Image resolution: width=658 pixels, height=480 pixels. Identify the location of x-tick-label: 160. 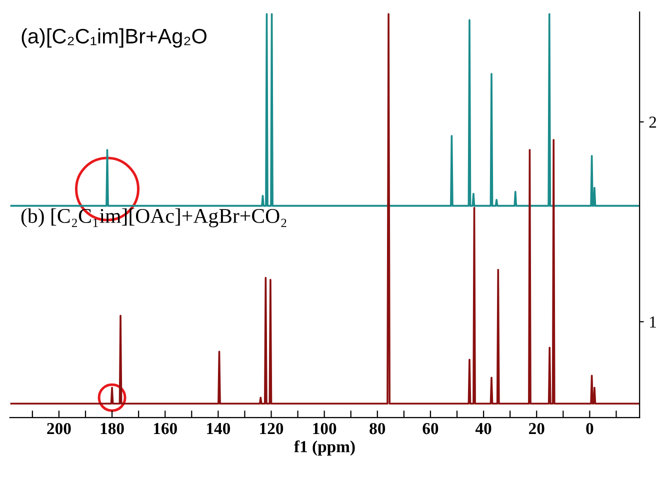
(165, 428).